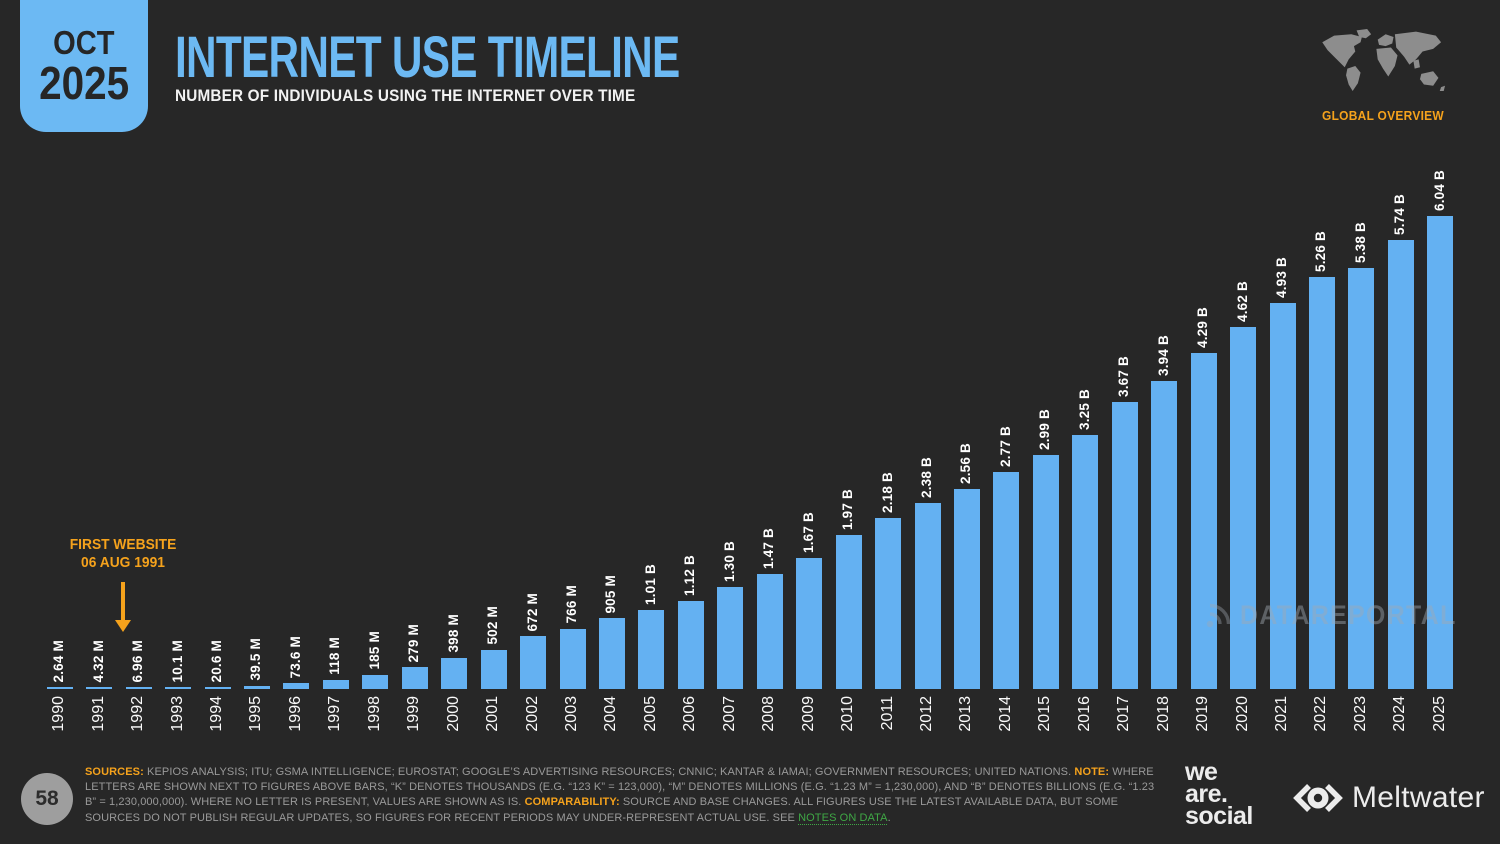 The height and width of the screenshot is (844, 1500). What do you see at coordinates (690, 714) in the screenshot?
I see `year-label-2006: 2006` at bounding box center [690, 714].